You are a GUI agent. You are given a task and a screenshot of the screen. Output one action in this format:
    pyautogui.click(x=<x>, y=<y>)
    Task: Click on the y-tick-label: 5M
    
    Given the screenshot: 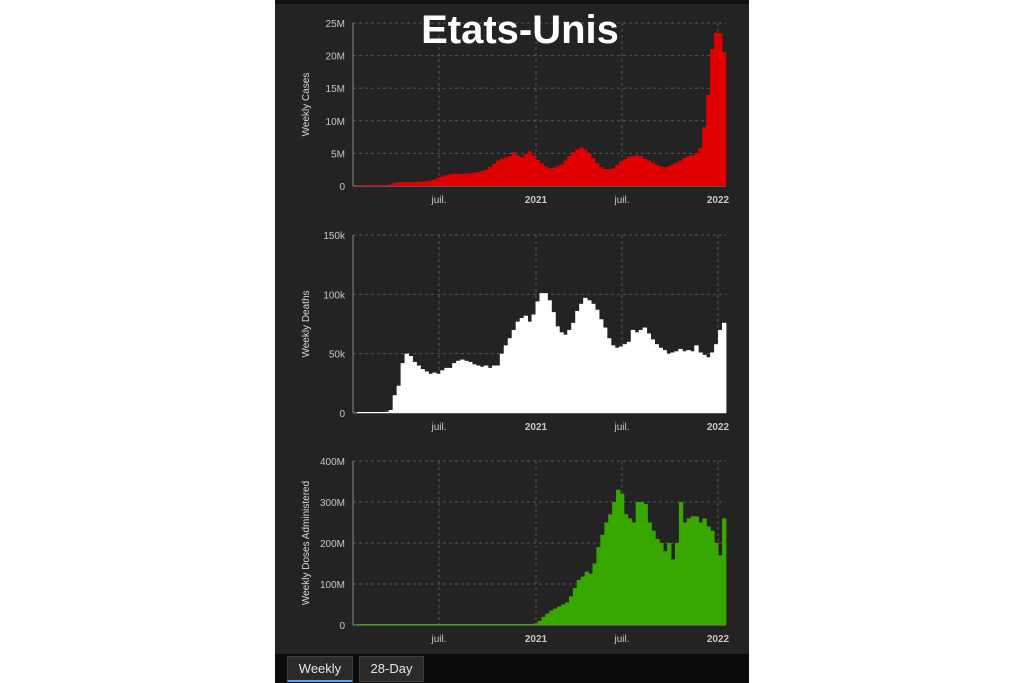 What is the action you would take?
    pyautogui.click(x=338, y=154)
    